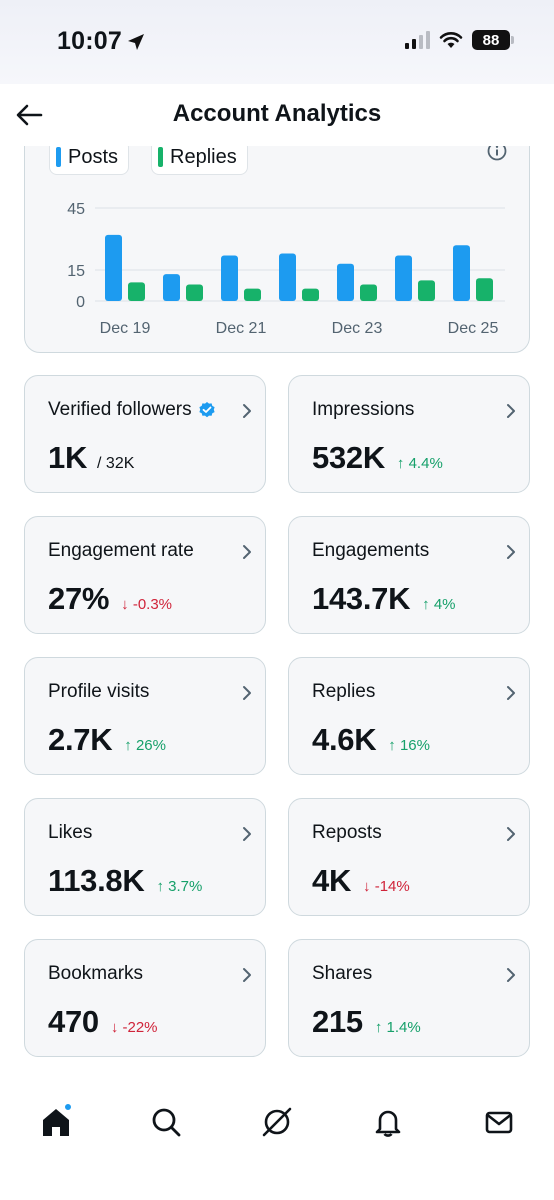 The height and width of the screenshot is (1200, 554). I want to click on stat-change: ↓ -22%, so click(134, 1027).